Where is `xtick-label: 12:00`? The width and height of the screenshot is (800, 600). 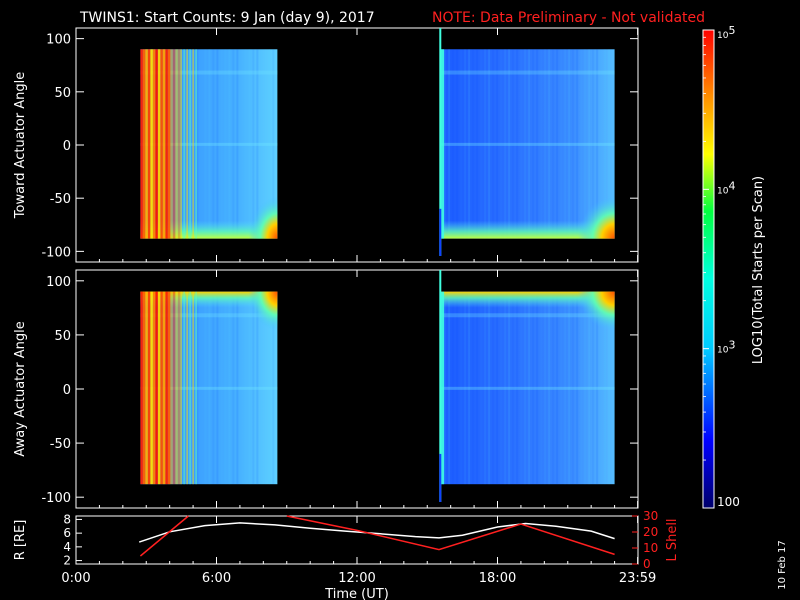
xtick-label: 12:00 is located at coordinates (356, 578).